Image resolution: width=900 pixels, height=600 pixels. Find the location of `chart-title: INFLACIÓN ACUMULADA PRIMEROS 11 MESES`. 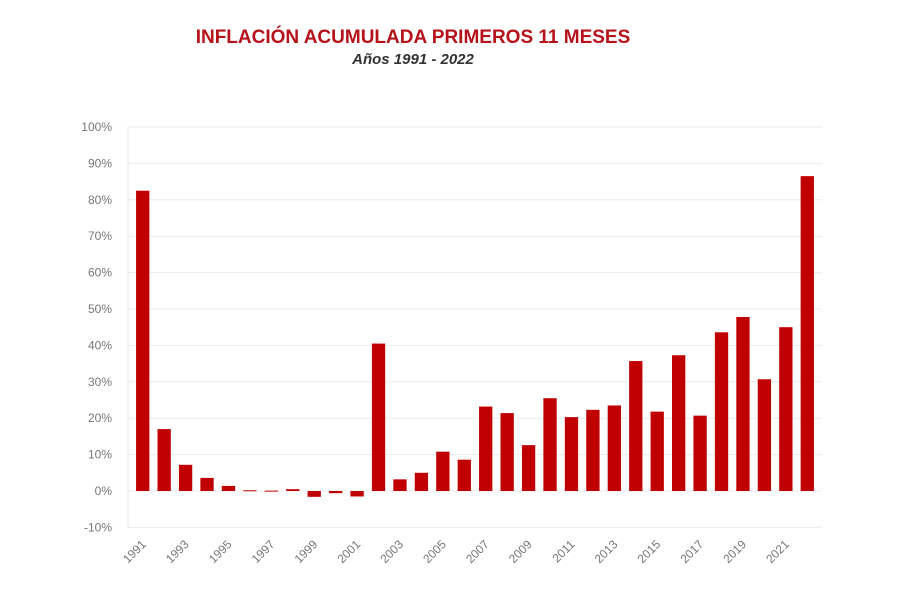

chart-title: INFLACIÓN ACUMULADA PRIMEROS 11 MESES is located at coordinates (413, 37).